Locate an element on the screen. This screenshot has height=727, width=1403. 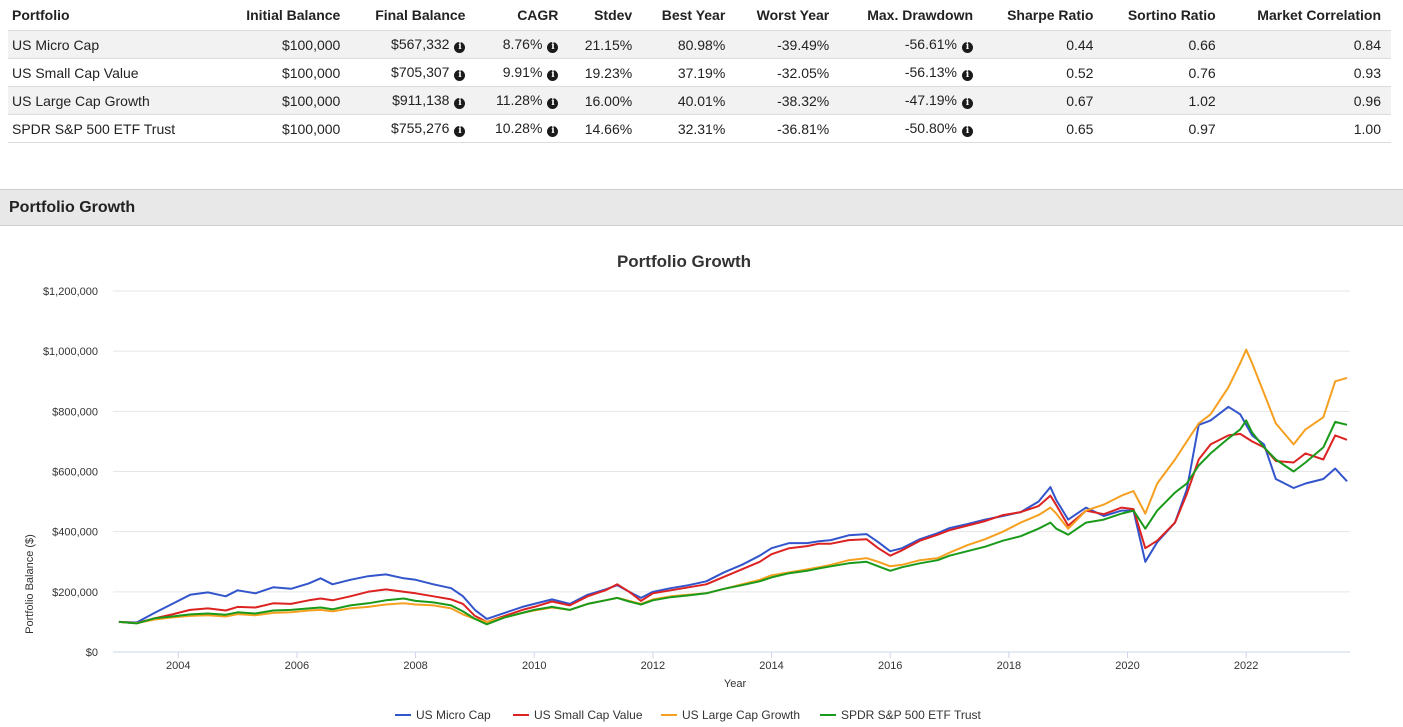
legend-item: SPDR S&P 500 ETF Trust is located at coordinates (900, 715).